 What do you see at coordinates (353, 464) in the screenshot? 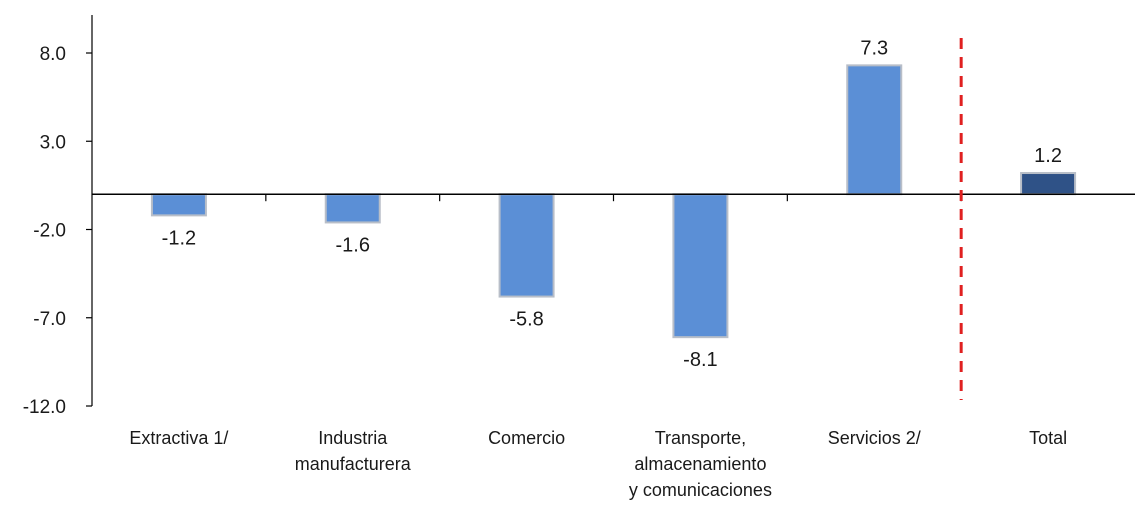
I see `category-label: manufacturera` at bounding box center [353, 464].